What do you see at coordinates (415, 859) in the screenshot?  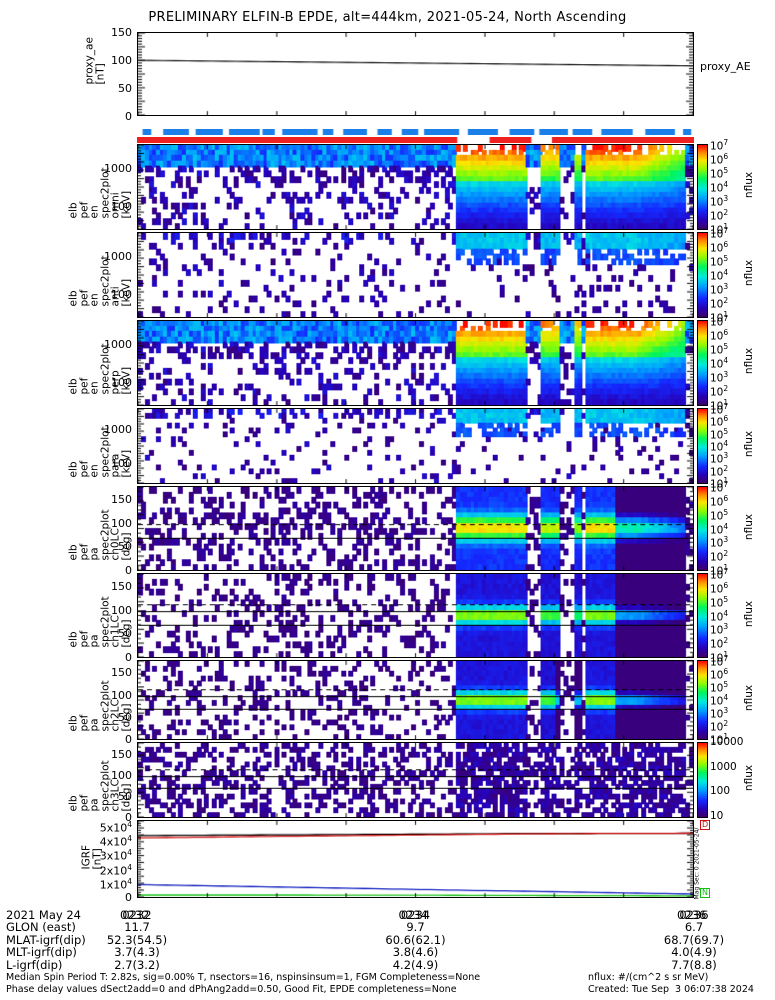 I see `panel-igrf` at bounding box center [415, 859].